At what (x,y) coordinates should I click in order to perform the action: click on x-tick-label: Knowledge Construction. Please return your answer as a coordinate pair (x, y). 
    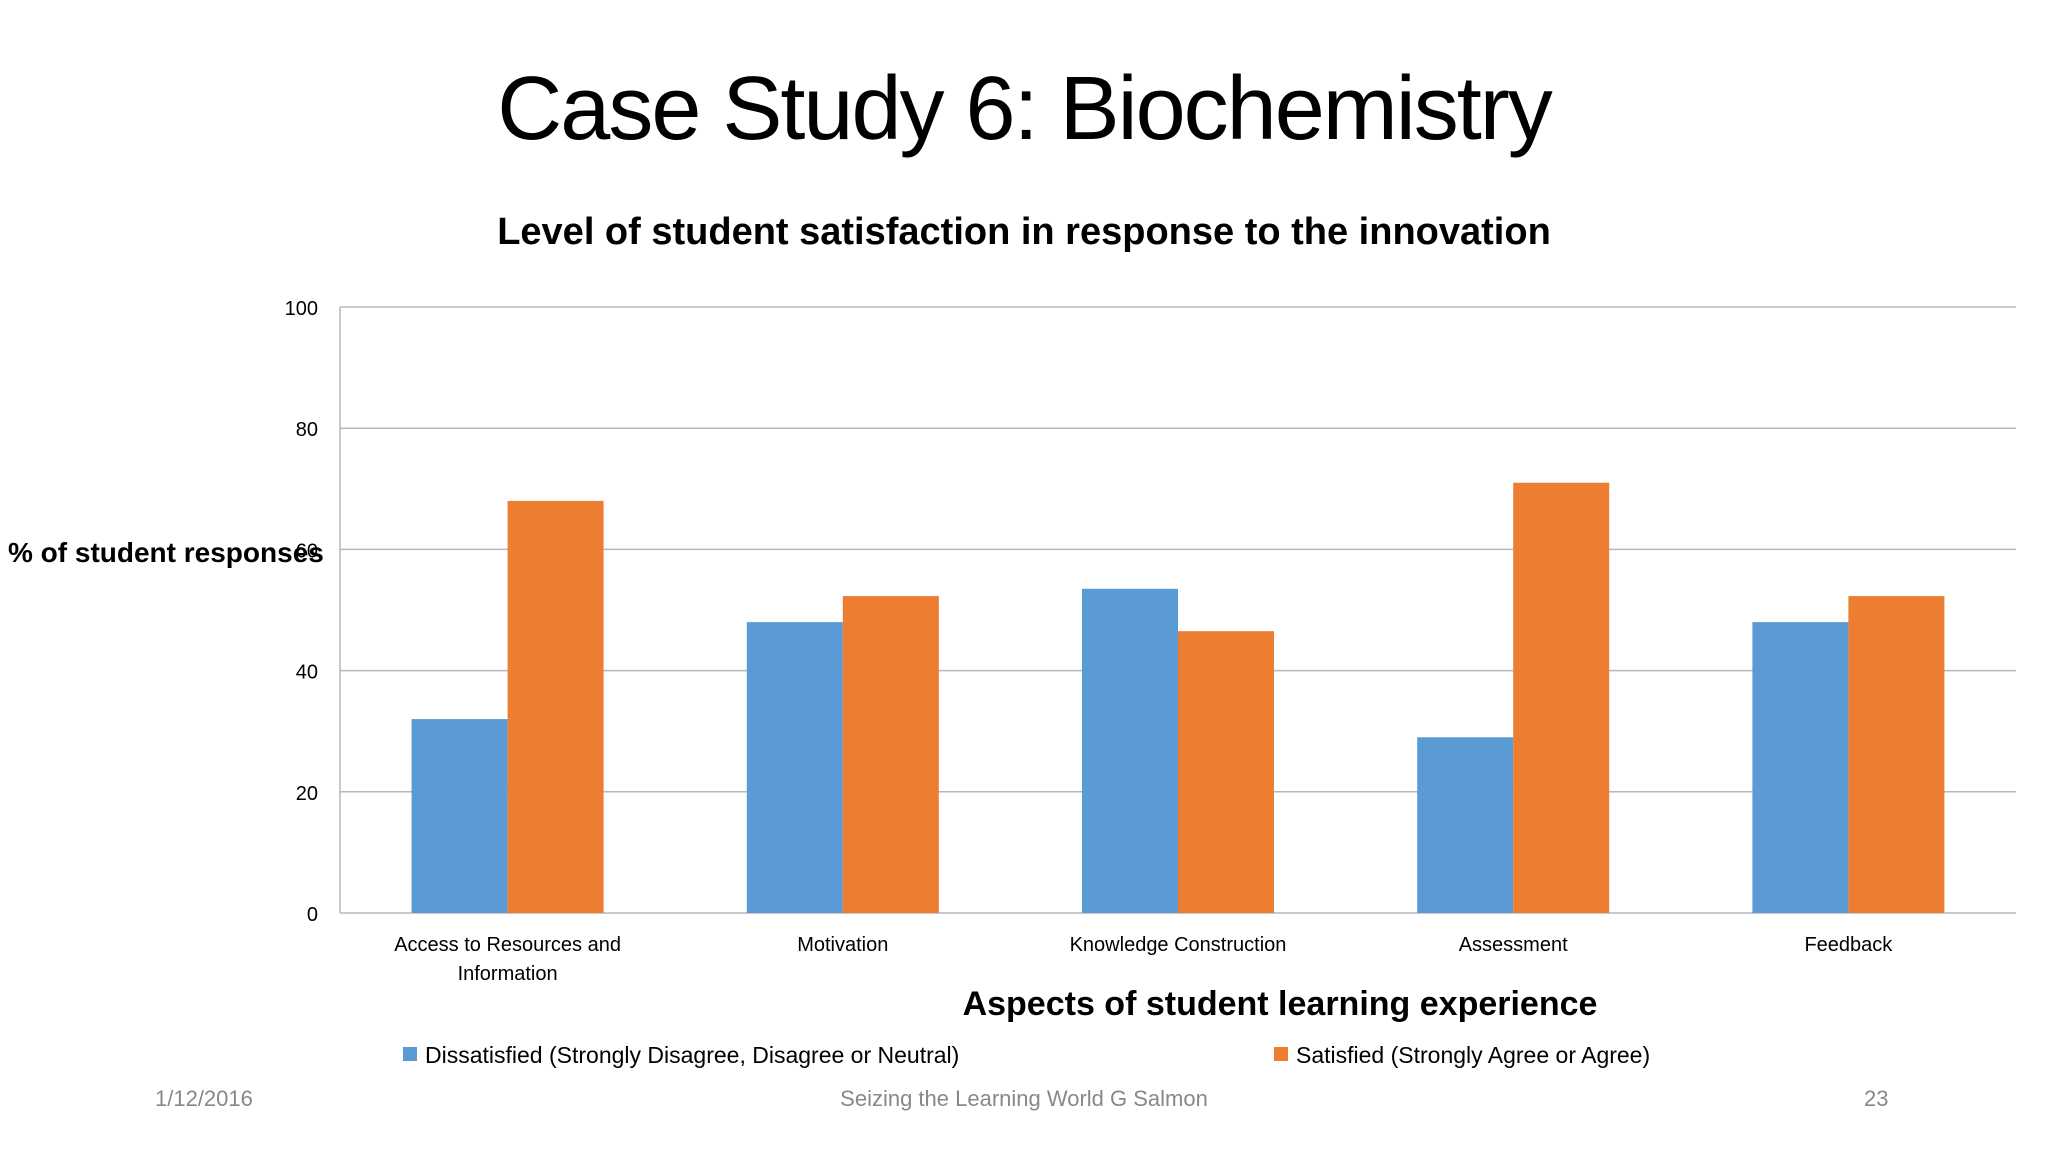
    Looking at the image, I should click on (1178, 945).